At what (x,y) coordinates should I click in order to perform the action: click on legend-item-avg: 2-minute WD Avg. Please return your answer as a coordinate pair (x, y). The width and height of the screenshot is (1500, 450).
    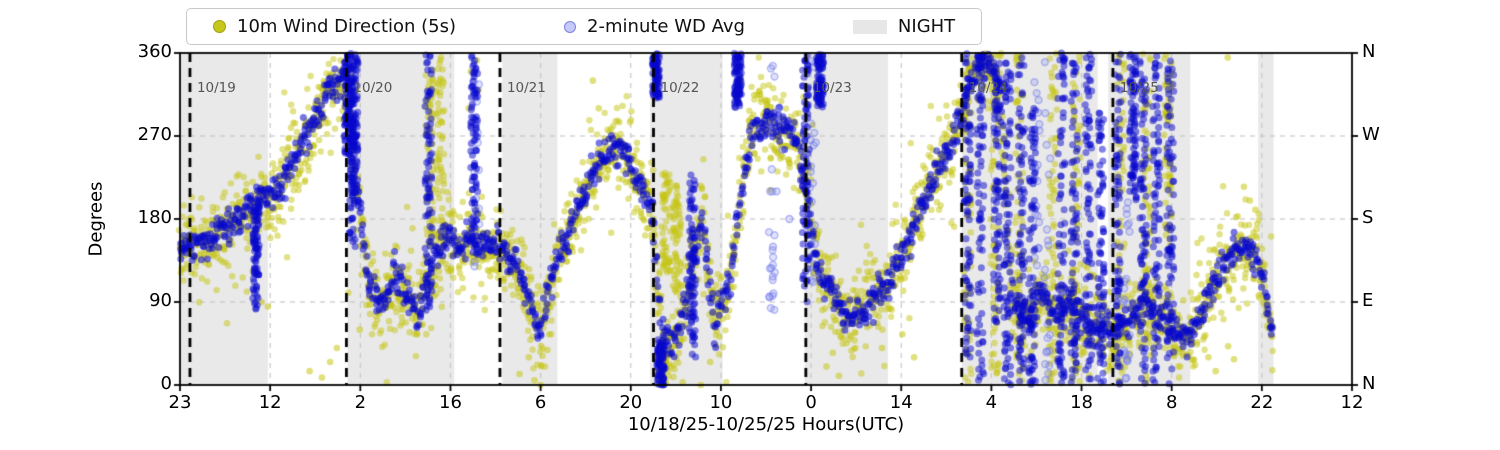
    Looking at the image, I should click on (654, 26).